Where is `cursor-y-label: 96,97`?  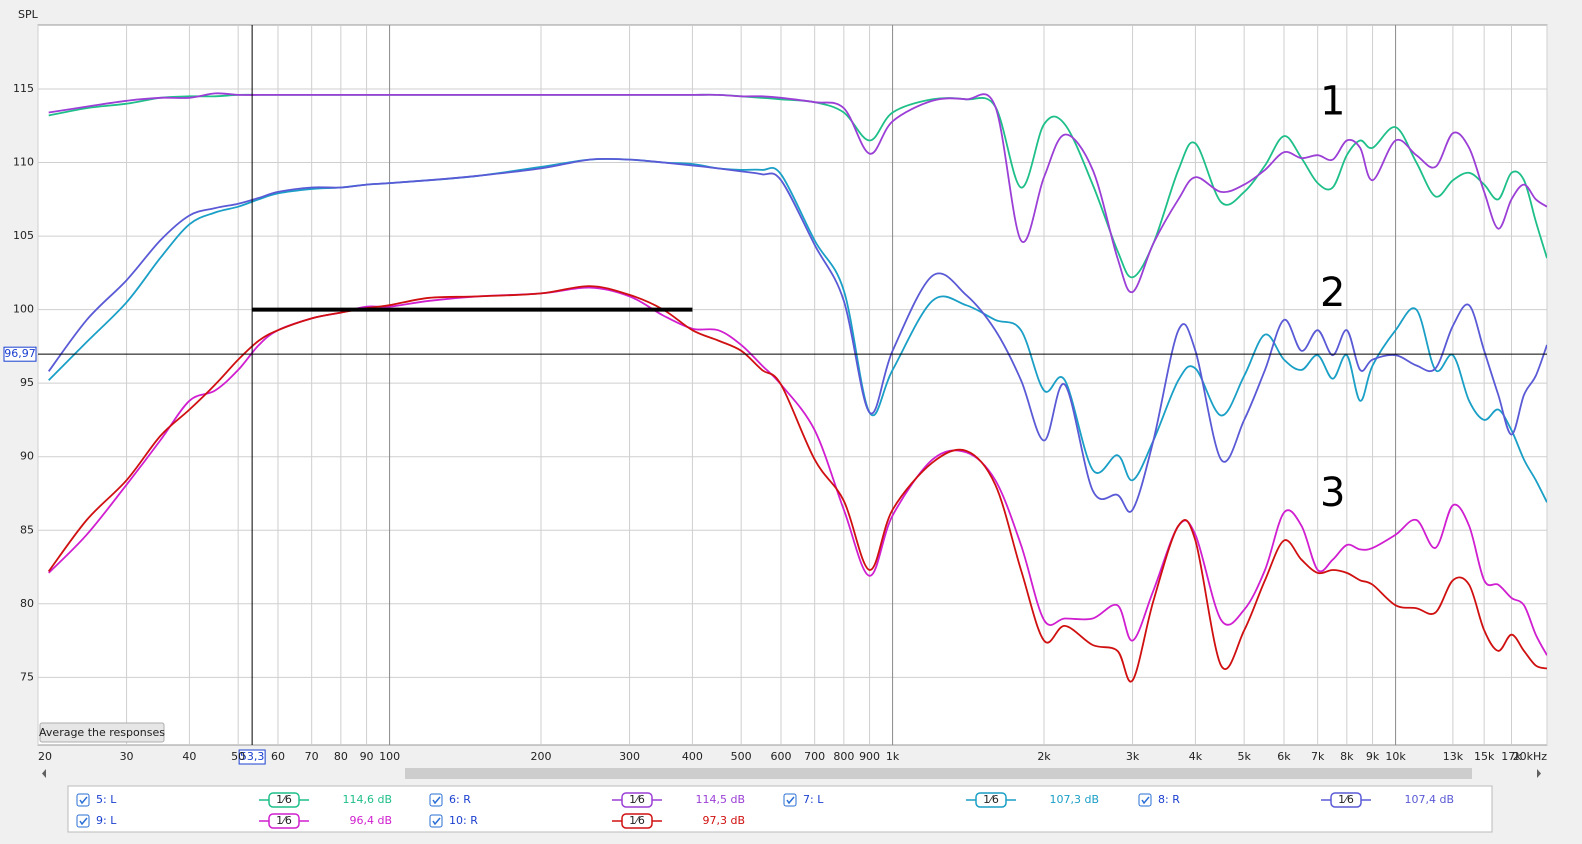 cursor-y-label: 96,97 is located at coordinates (20, 353).